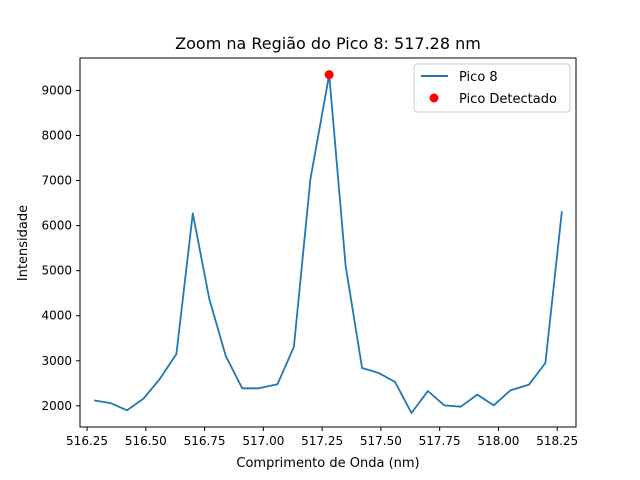 This screenshot has width=640, height=480. Describe the element at coordinates (322, 441) in the screenshot. I see `x-tick-label: 517.25` at that location.